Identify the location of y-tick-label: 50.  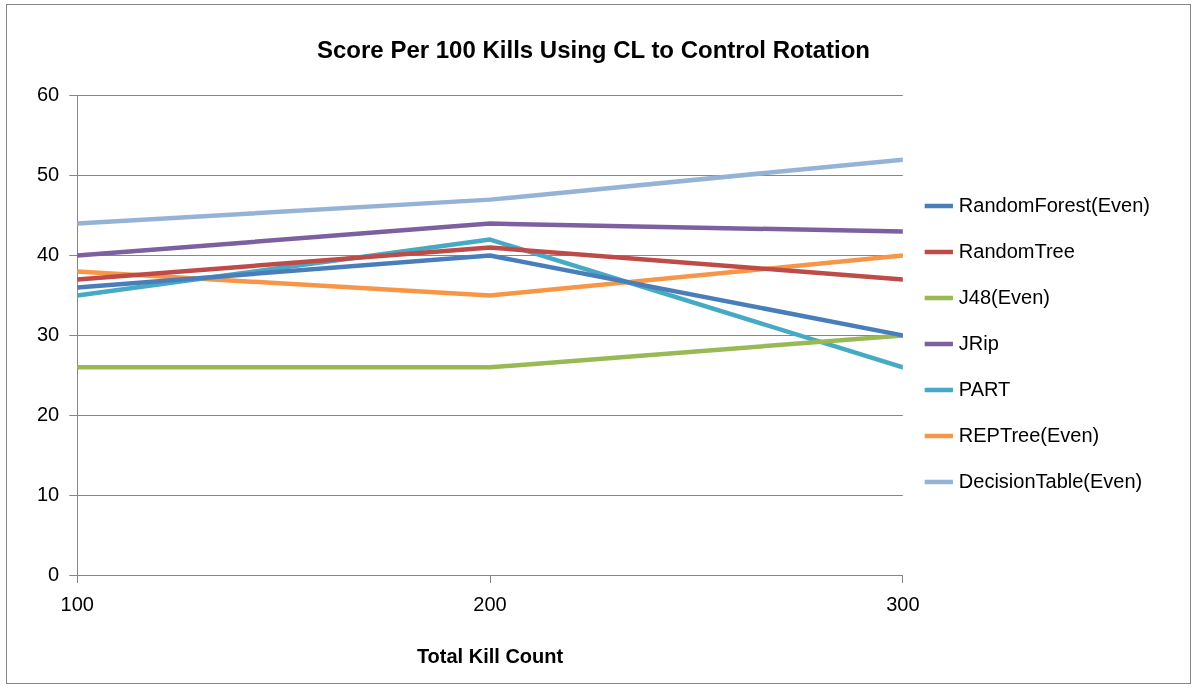
(48, 174).